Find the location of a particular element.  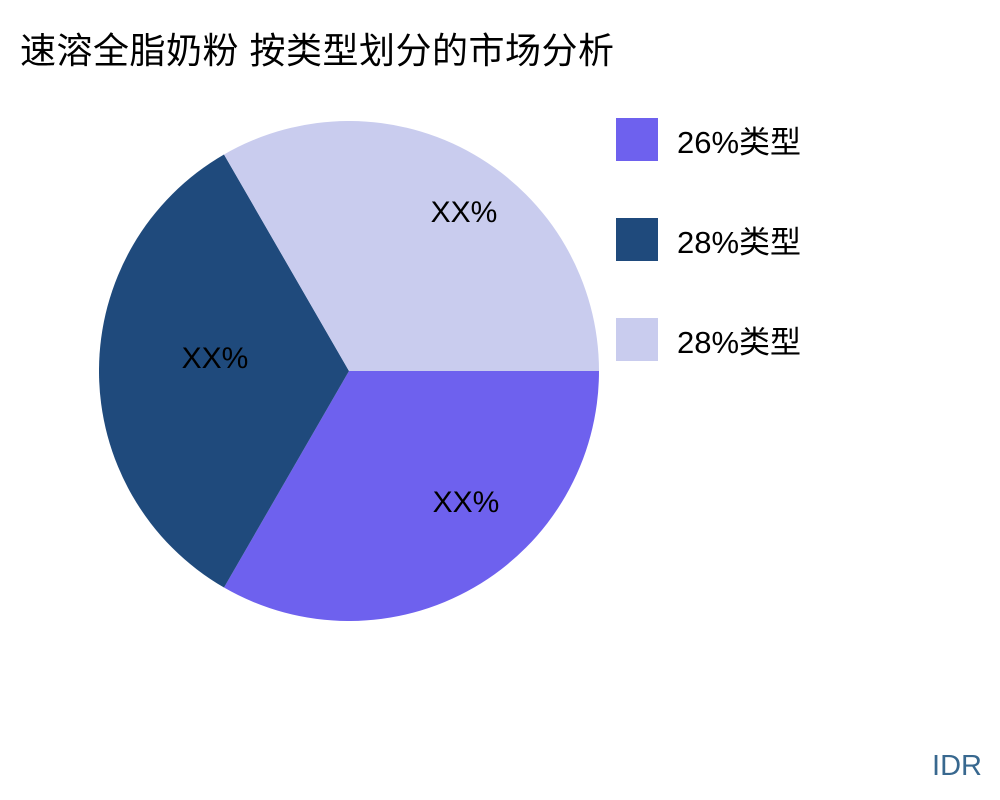

chart-title: 速溶全脂奶粉 按类型划分的市场分析 is located at coordinates (317, 50).